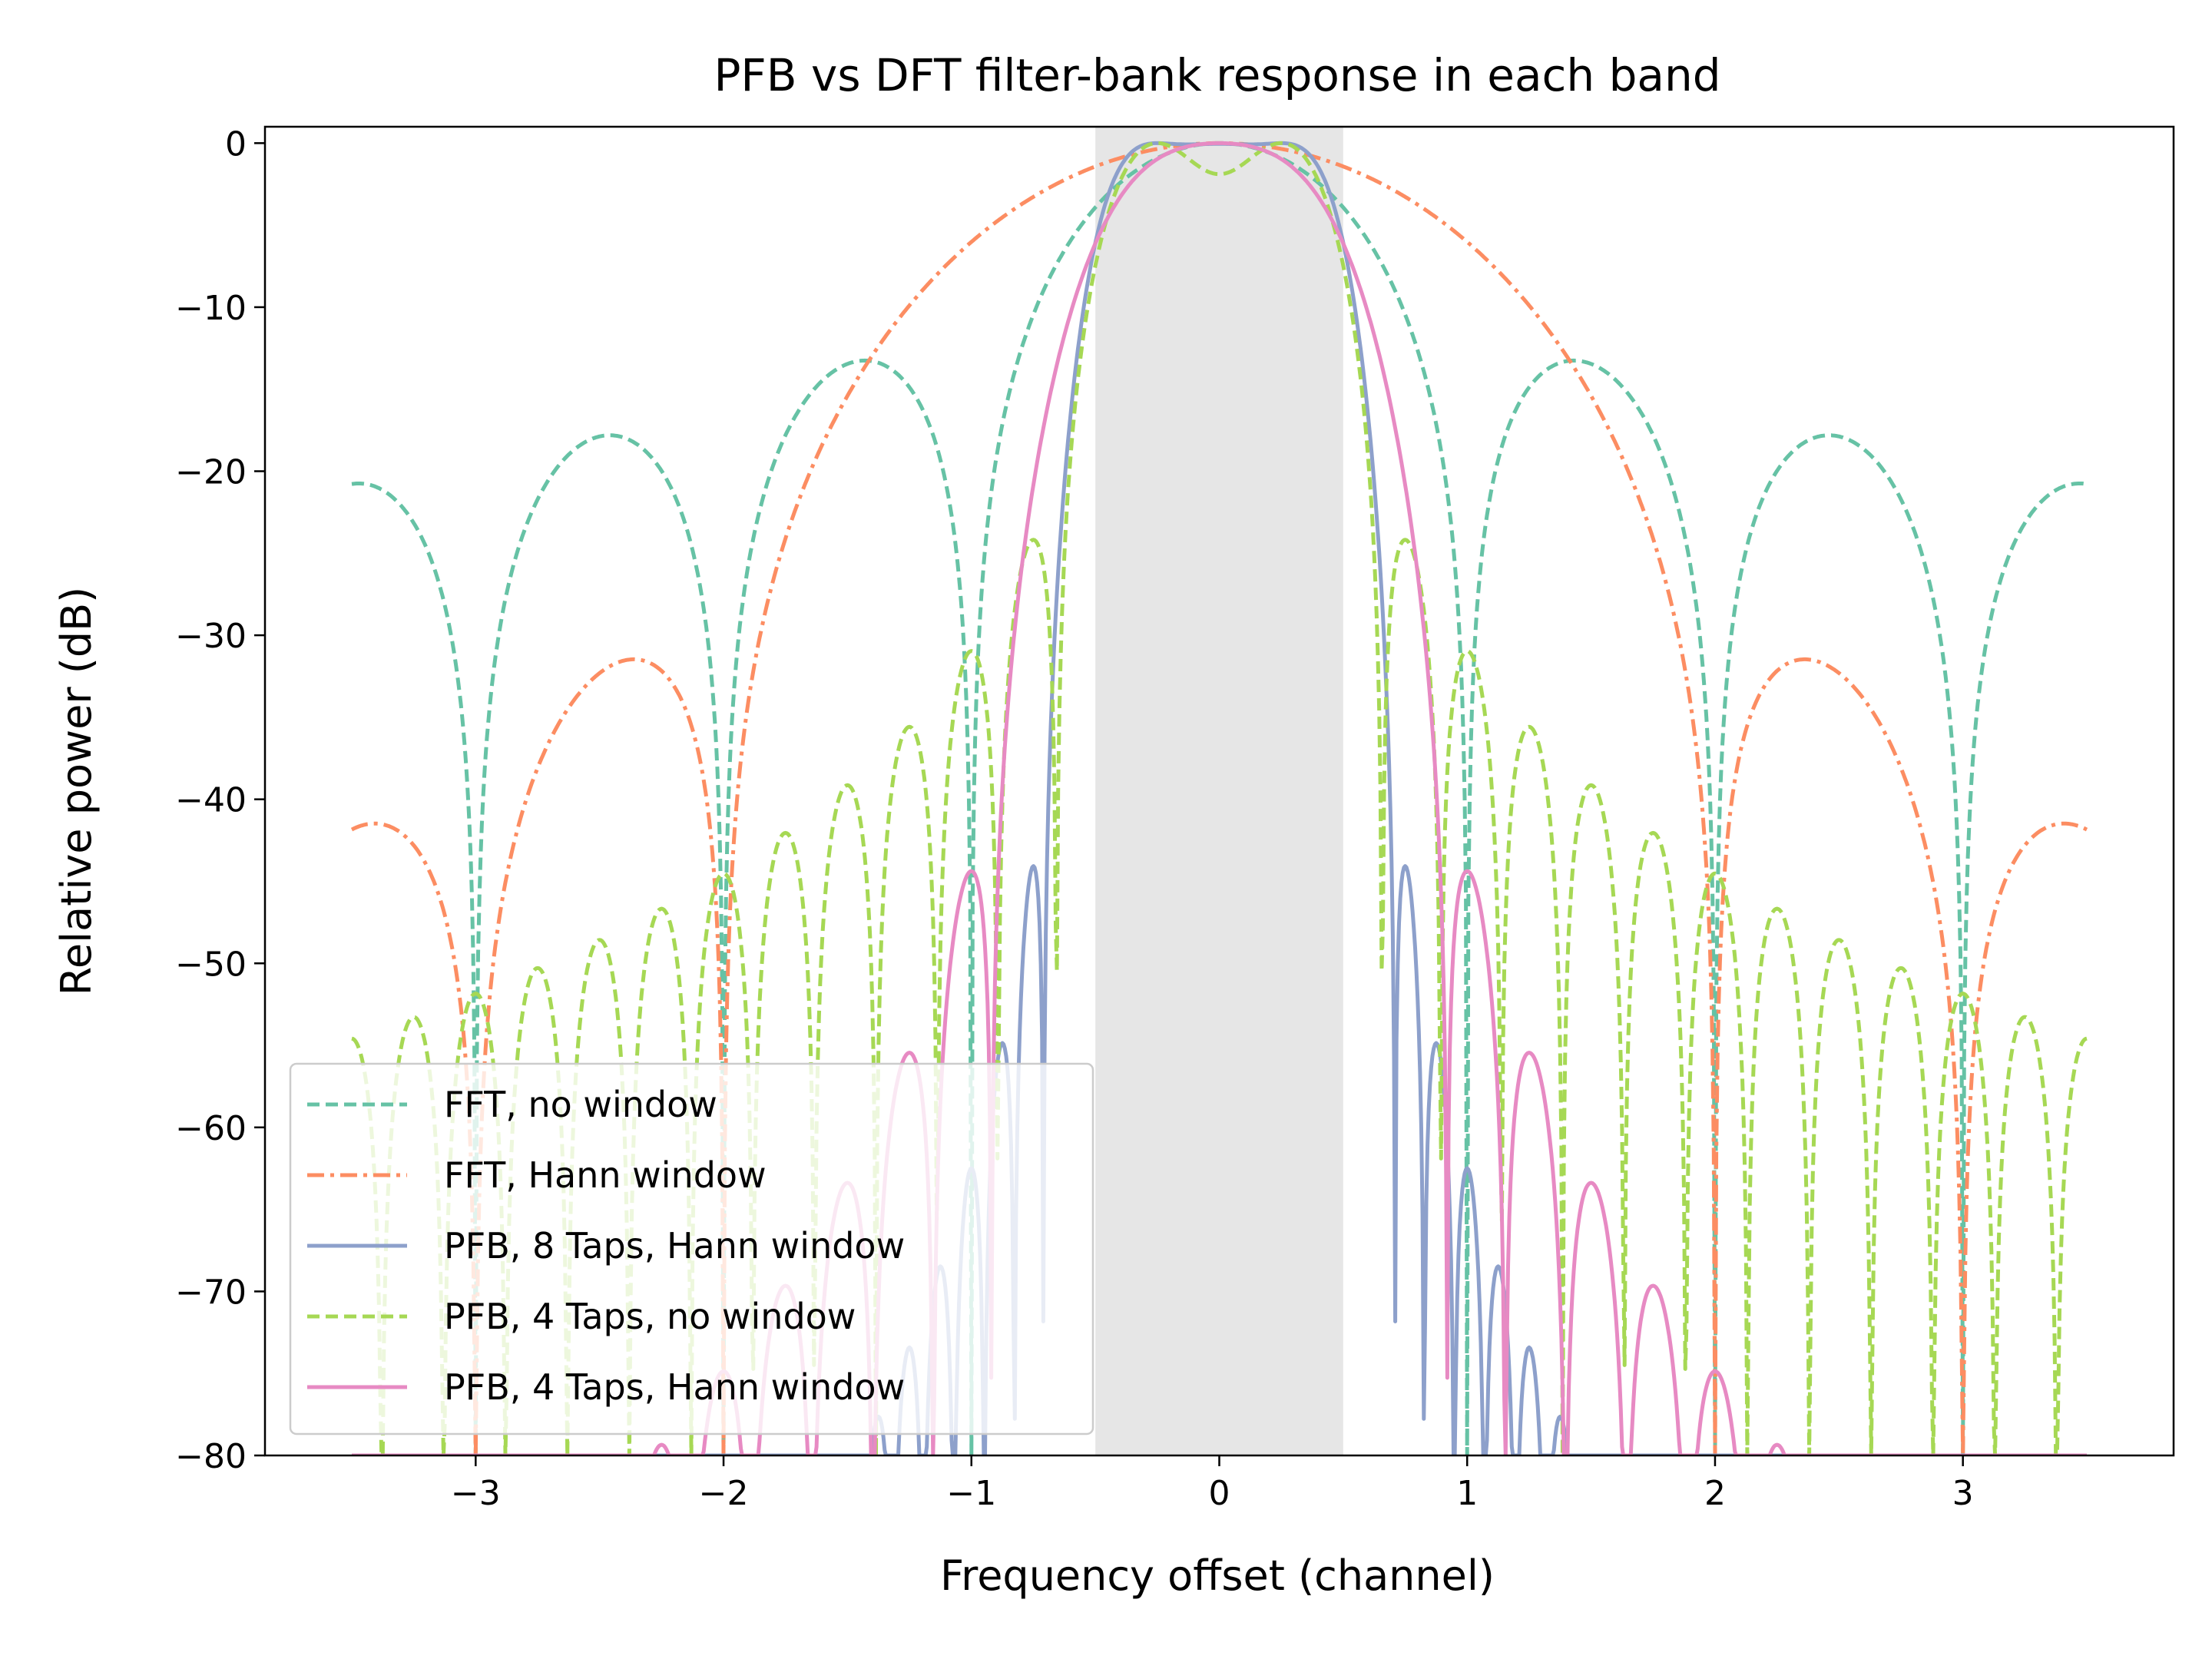 The width and height of the screenshot is (2212, 1659). What do you see at coordinates (650, 1317) in the screenshot?
I see `legend-label: PFB, 4 Taps, no window` at bounding box center [650, 1317].